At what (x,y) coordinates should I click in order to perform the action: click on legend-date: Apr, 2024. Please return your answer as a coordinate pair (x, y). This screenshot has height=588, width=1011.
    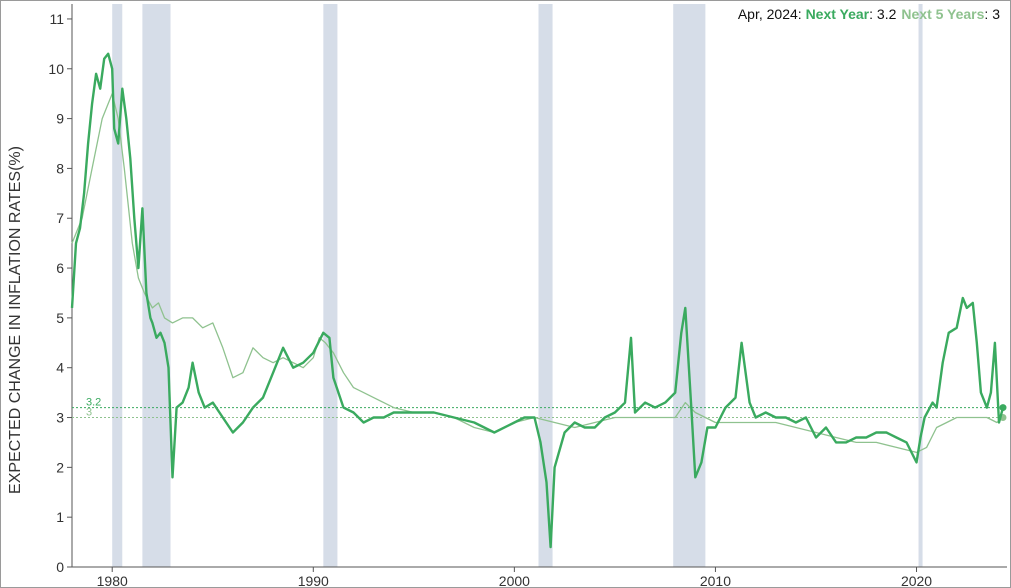
    Looking at the image, I should click on (768, 14).